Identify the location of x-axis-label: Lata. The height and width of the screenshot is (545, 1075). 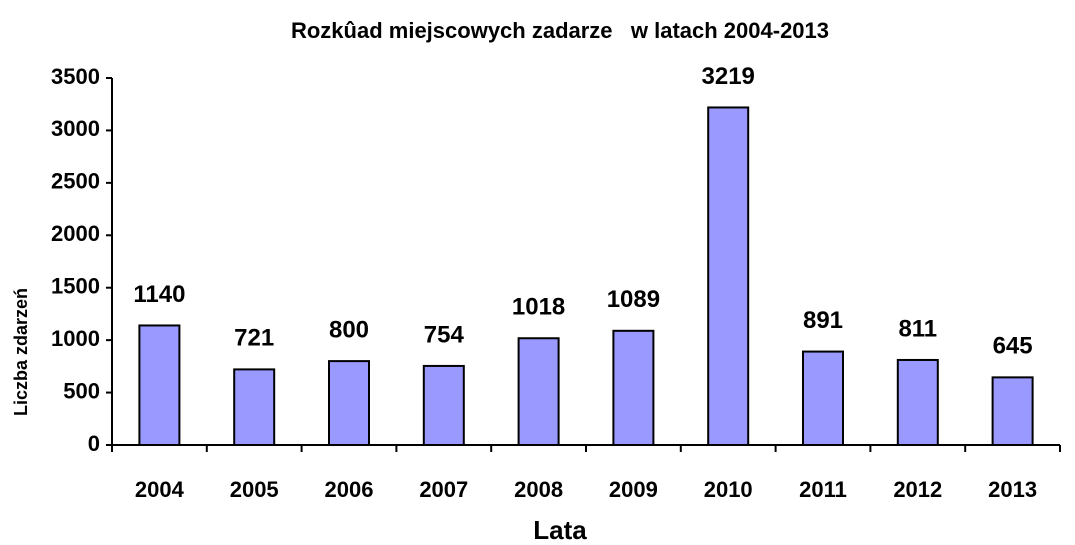
(560, 530).